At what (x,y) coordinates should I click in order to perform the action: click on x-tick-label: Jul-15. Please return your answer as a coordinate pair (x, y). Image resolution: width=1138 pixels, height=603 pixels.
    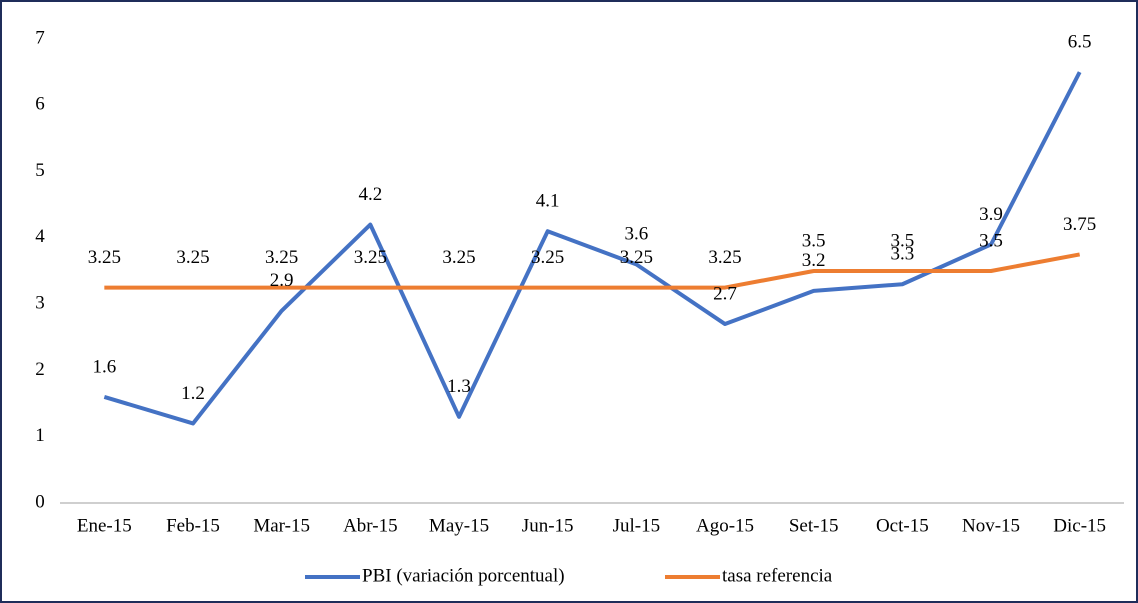
    Looking at the image, I should click on (637, 525).